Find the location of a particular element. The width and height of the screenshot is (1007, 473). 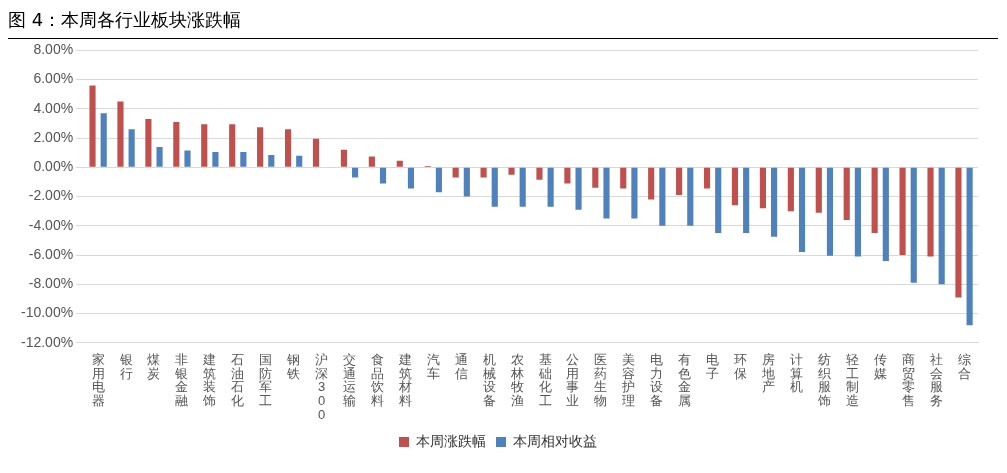

y-tick-label: -4.00% is located at coordinates (51, 224).